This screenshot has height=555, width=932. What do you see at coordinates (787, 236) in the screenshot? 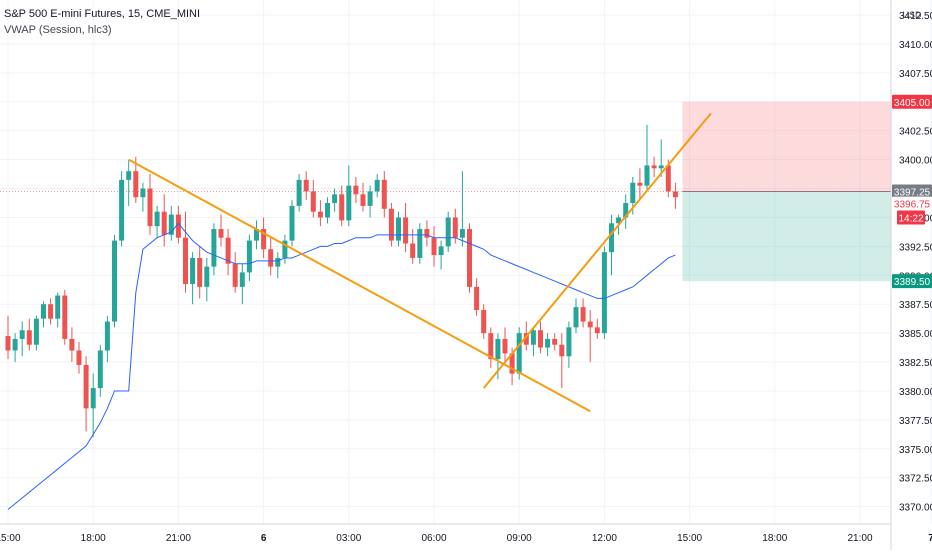
I see `take-profit-zone` at bounding box center [787, 236].